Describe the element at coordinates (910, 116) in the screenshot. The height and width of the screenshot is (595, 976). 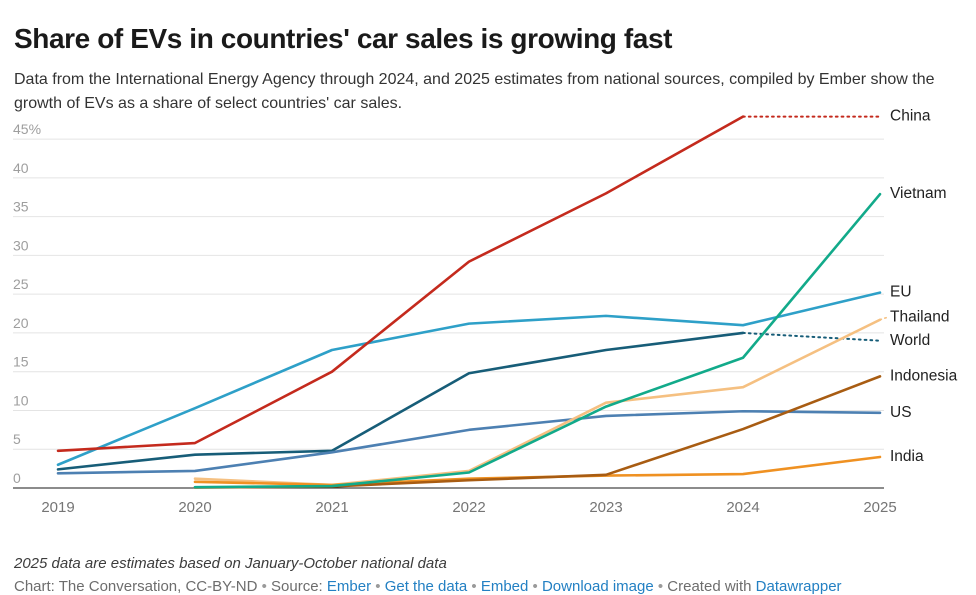
I see `series-label-china: China` at that location.